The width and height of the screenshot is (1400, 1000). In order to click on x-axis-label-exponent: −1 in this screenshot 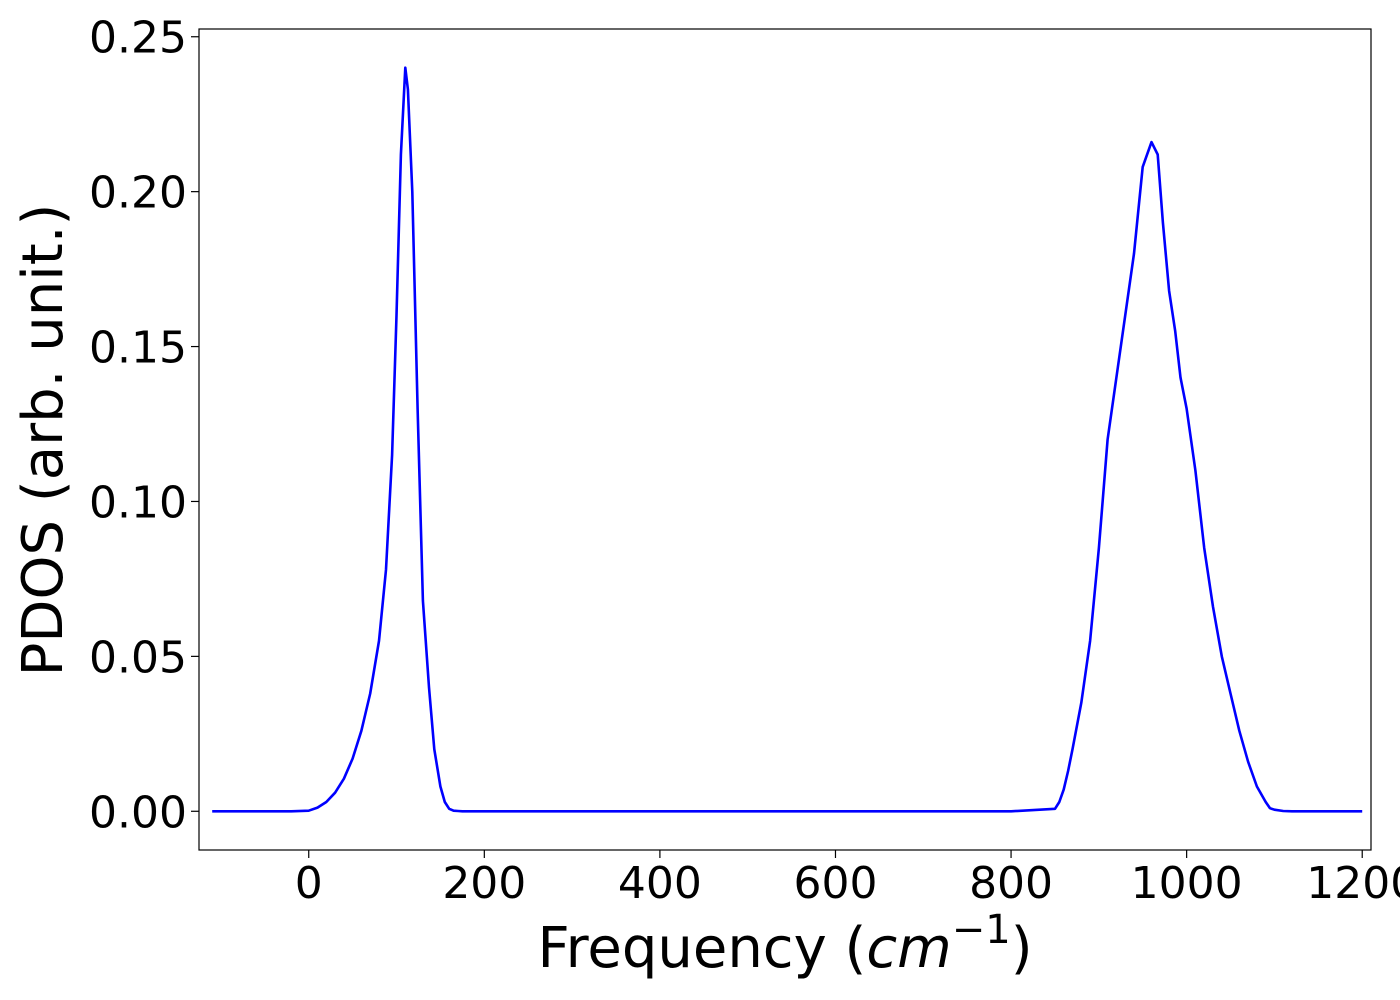, I will do `click(981, 930)`.